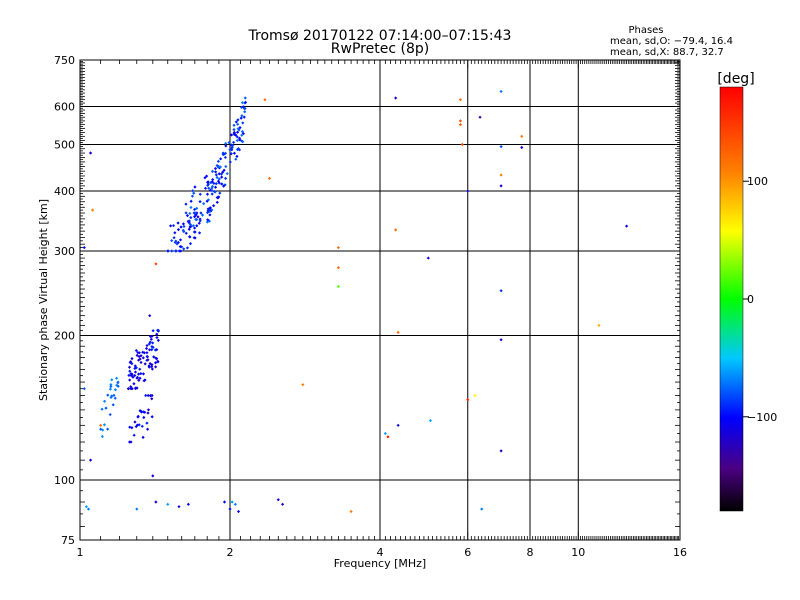 The width and height of the screenshot is (800, 600). Describe the element at coordinates (380, 552) in the screenshot. I see `x-tick-label: 4` at that location.